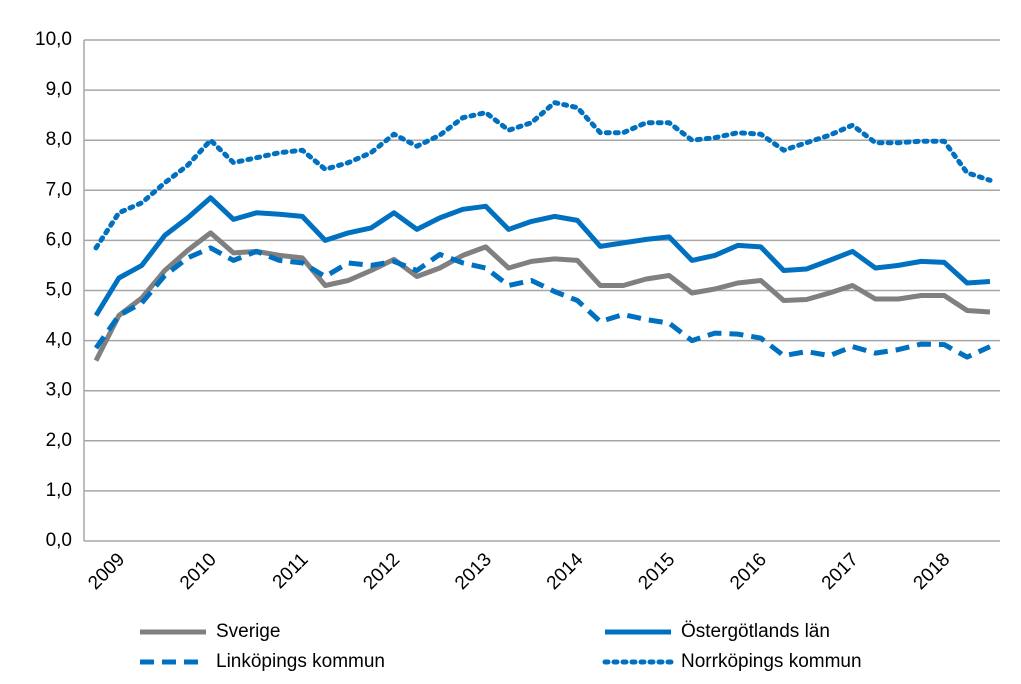 Image resolution: width=1021 pixels, height=684 pixels. I want to click on x-tick-label: 2011, so click(291, 571).